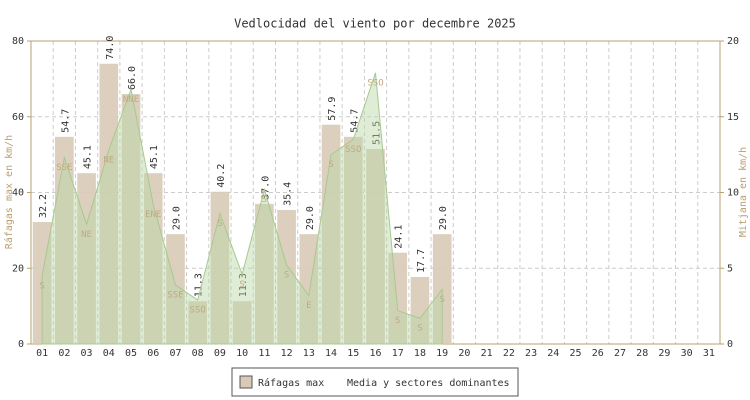 This screenshot has width=750, height=400. I want to click on x-tick-label: 17, so click(398, 353).